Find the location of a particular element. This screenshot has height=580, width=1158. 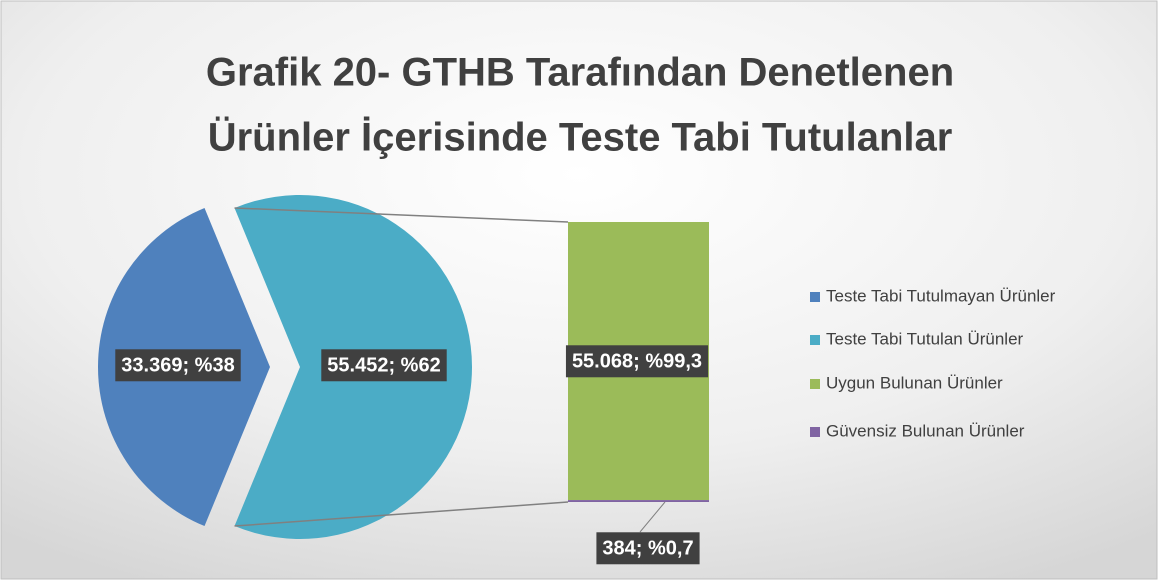

data-label: 33.369; %38 is located at coordinates (177, 365).